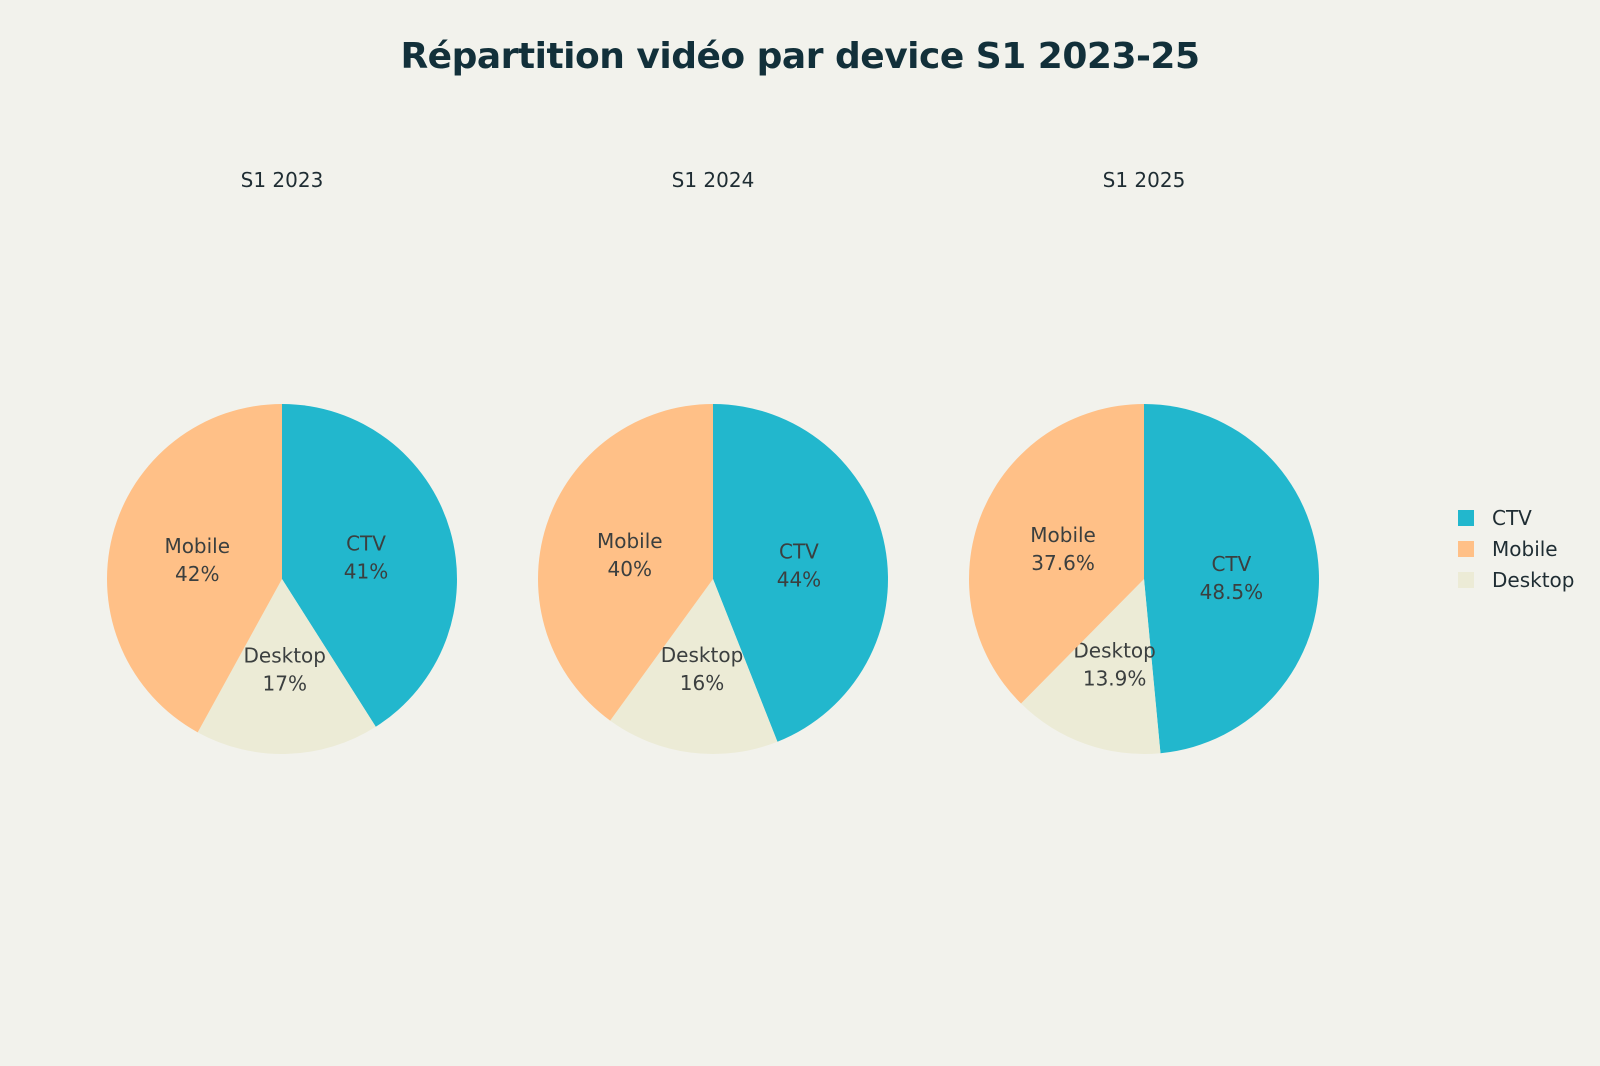 The width and height of the screenshot is (1600, 1066). I want to click on pie-3: S1 2025 CTV 48.5% Desktop 13.9% Mobile 37.6%, so click(1144, 461).